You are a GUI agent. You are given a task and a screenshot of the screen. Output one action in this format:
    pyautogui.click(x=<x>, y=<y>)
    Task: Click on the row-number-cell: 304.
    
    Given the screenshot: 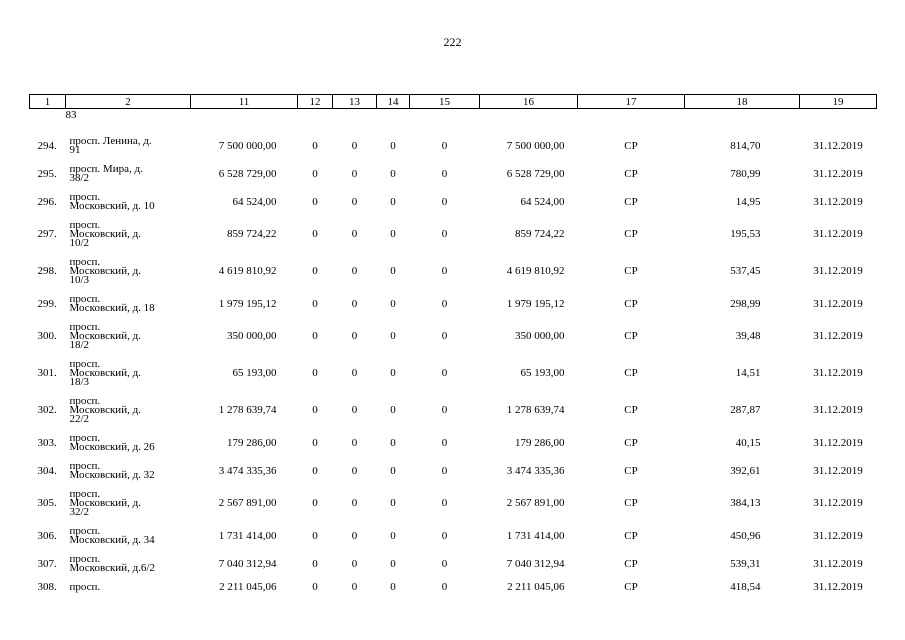 What is the action you would take?
    pyautogui.click(x=47, y=470)
    